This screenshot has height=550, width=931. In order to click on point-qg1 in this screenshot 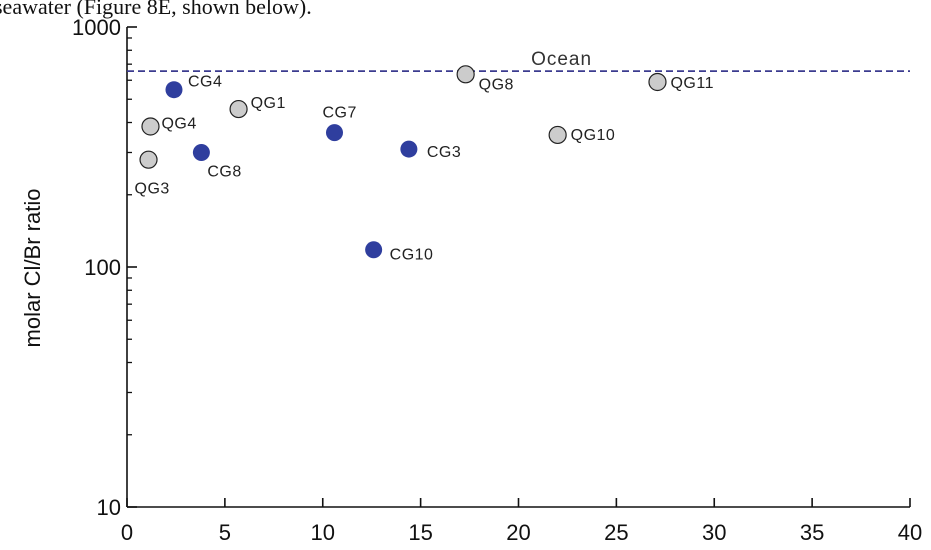, I will do `click(238, 109)`.